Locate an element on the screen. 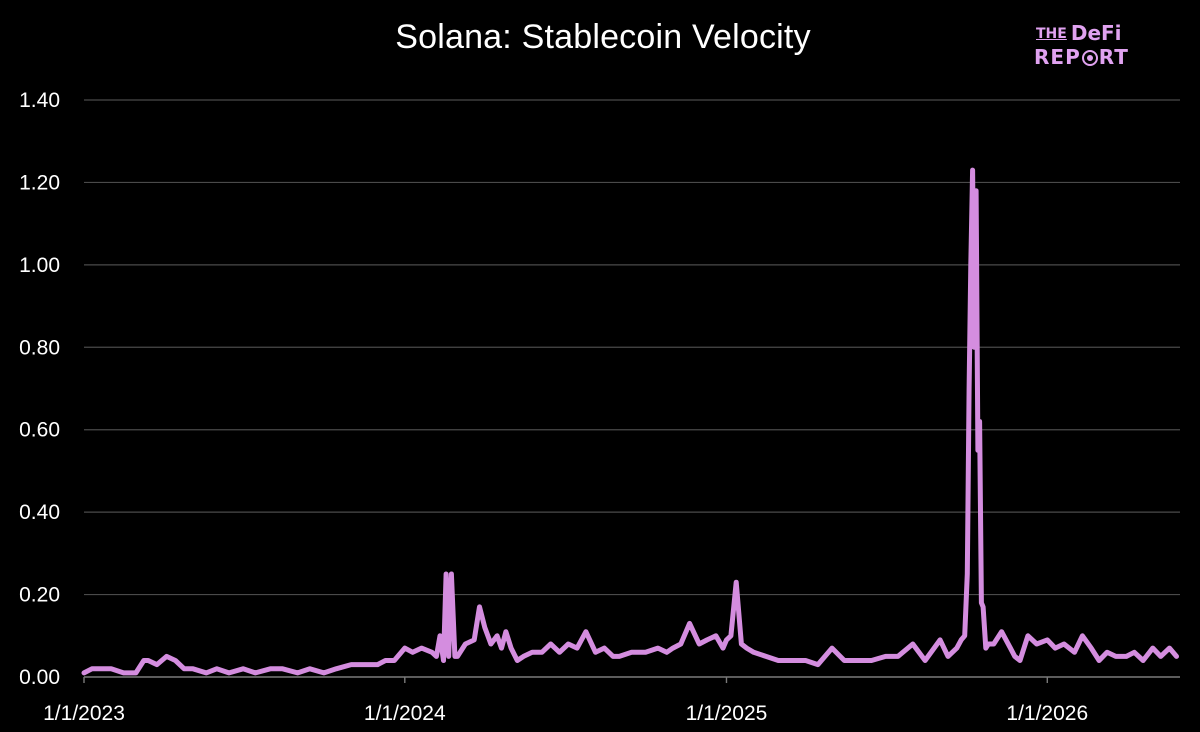 The image size is (1200, 732). y-tick-label: 0.40 is located at coordinates (39, 512).